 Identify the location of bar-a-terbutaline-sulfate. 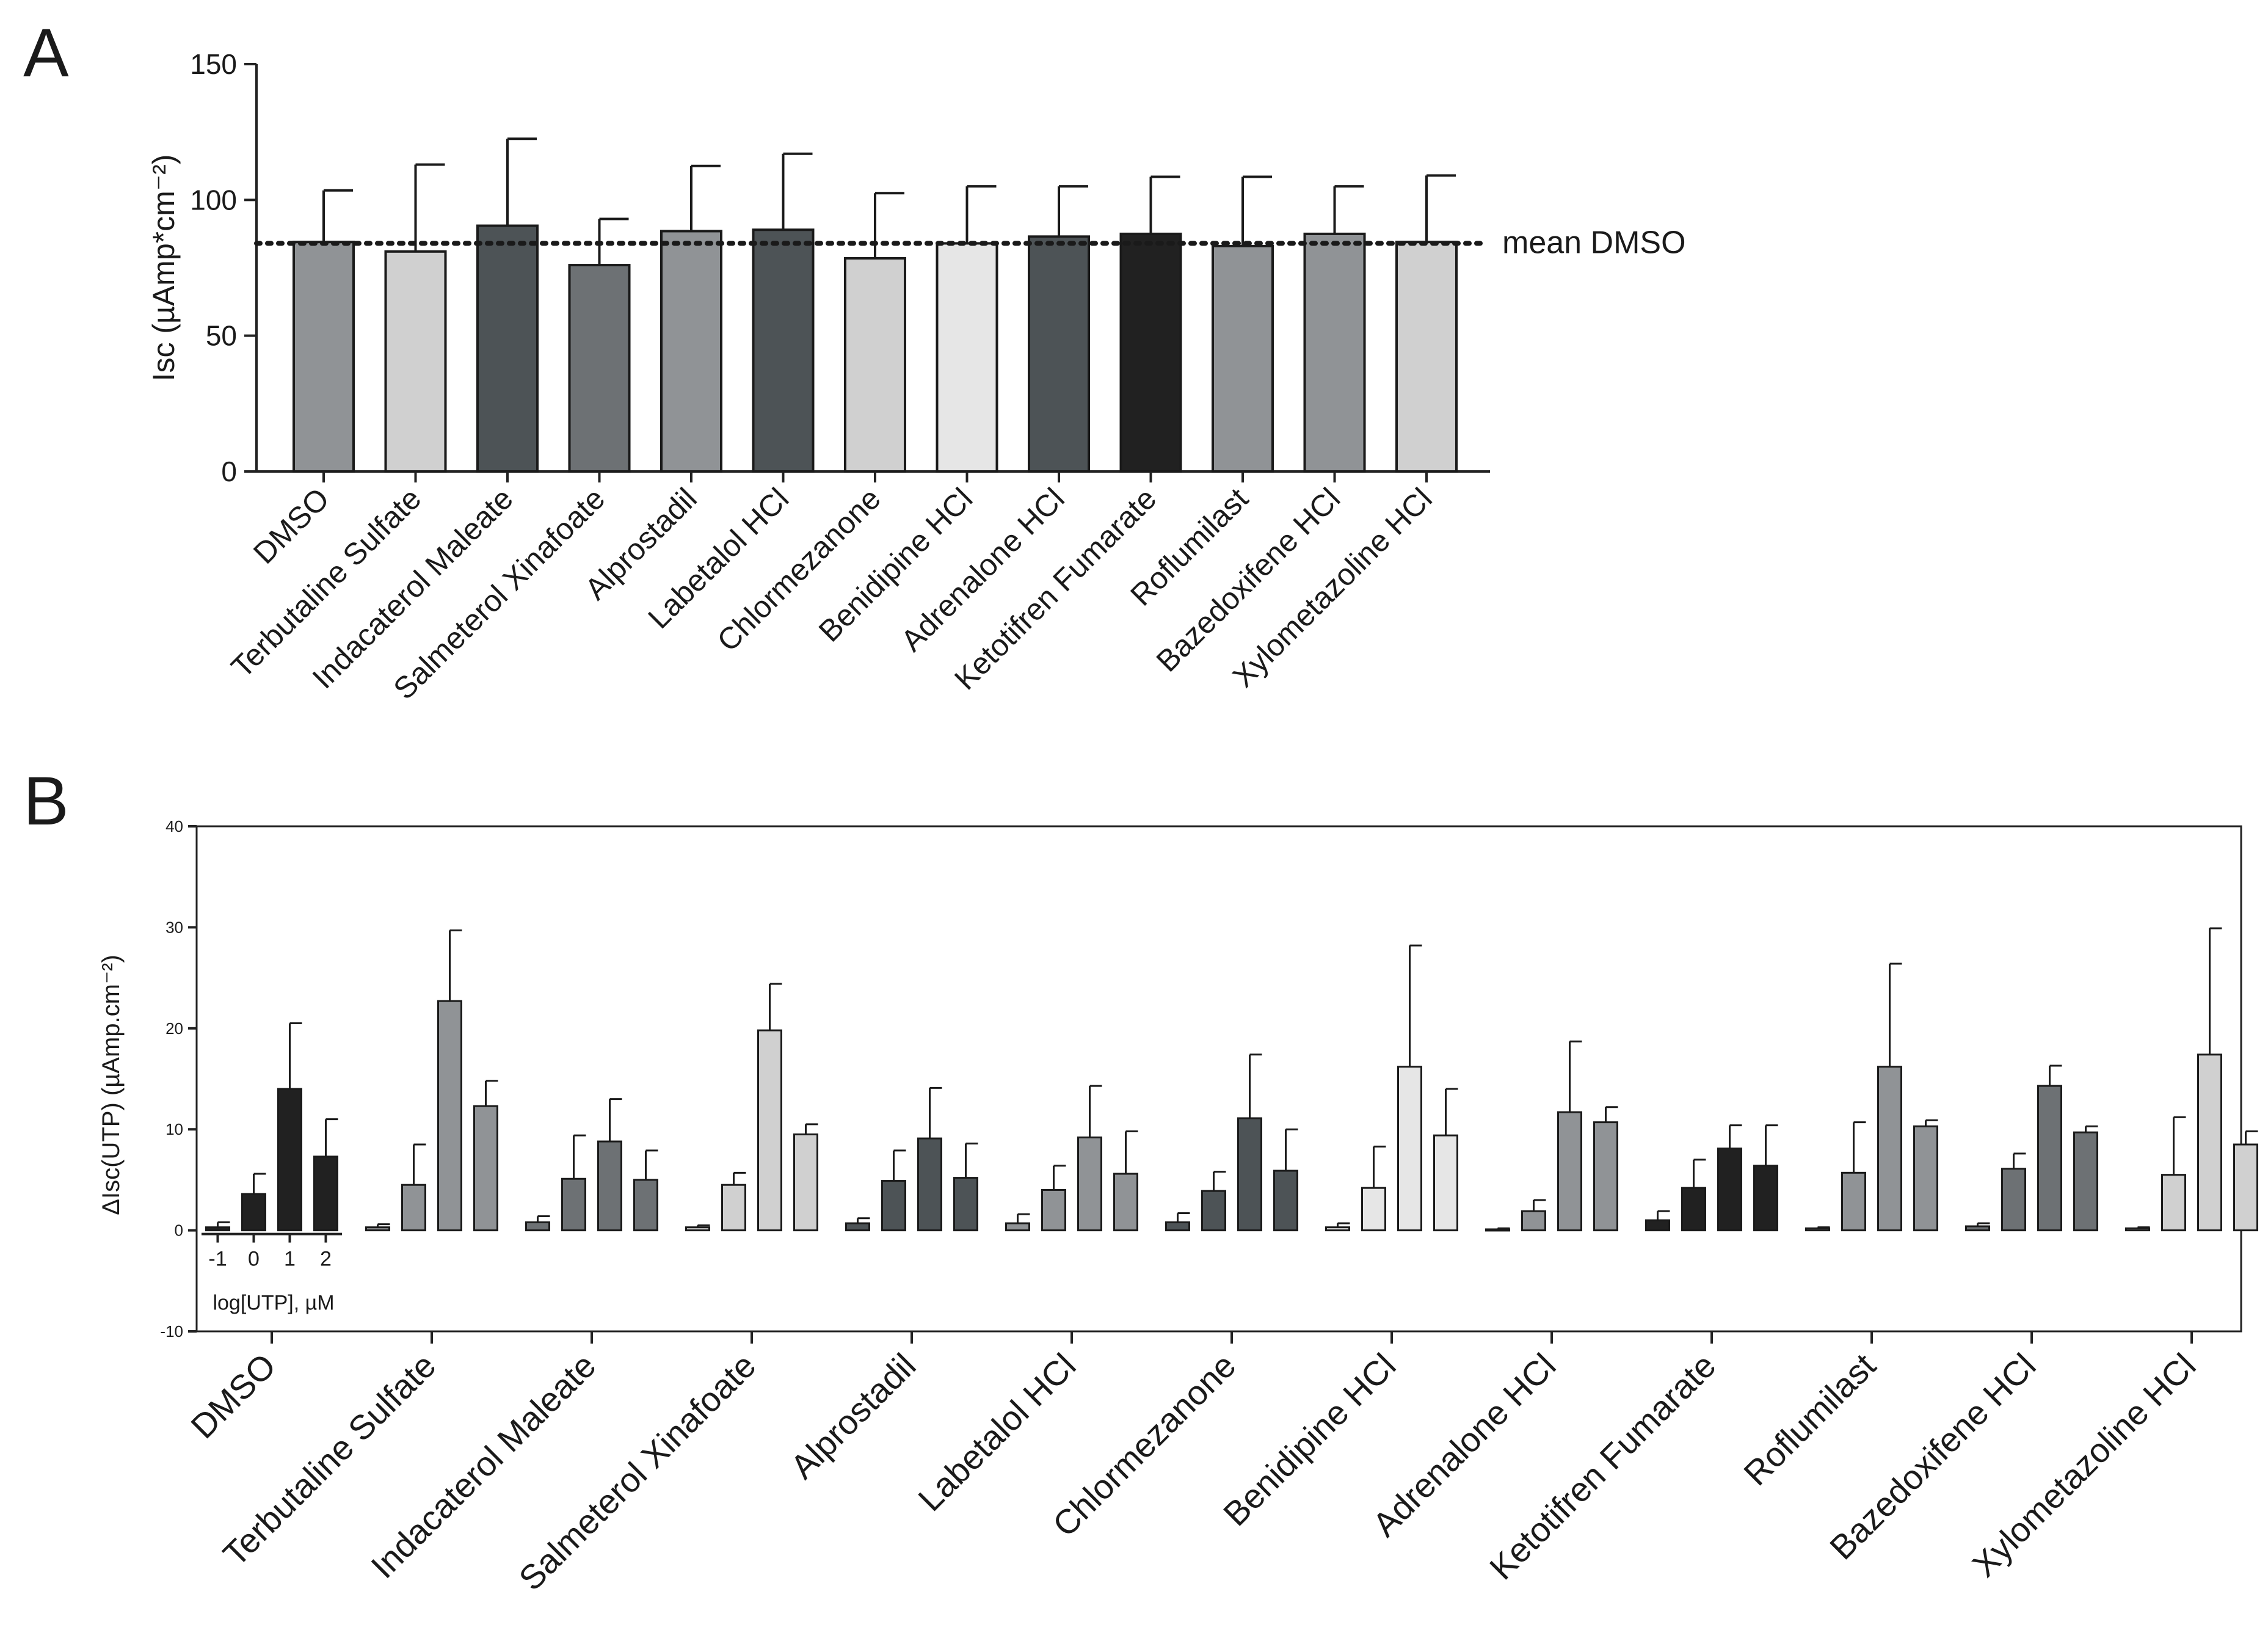
(416, 361).